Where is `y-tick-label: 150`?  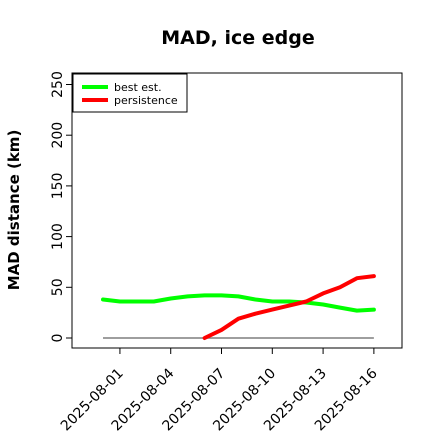 y-tick-label: 150 is located at coordinates (58, 186).